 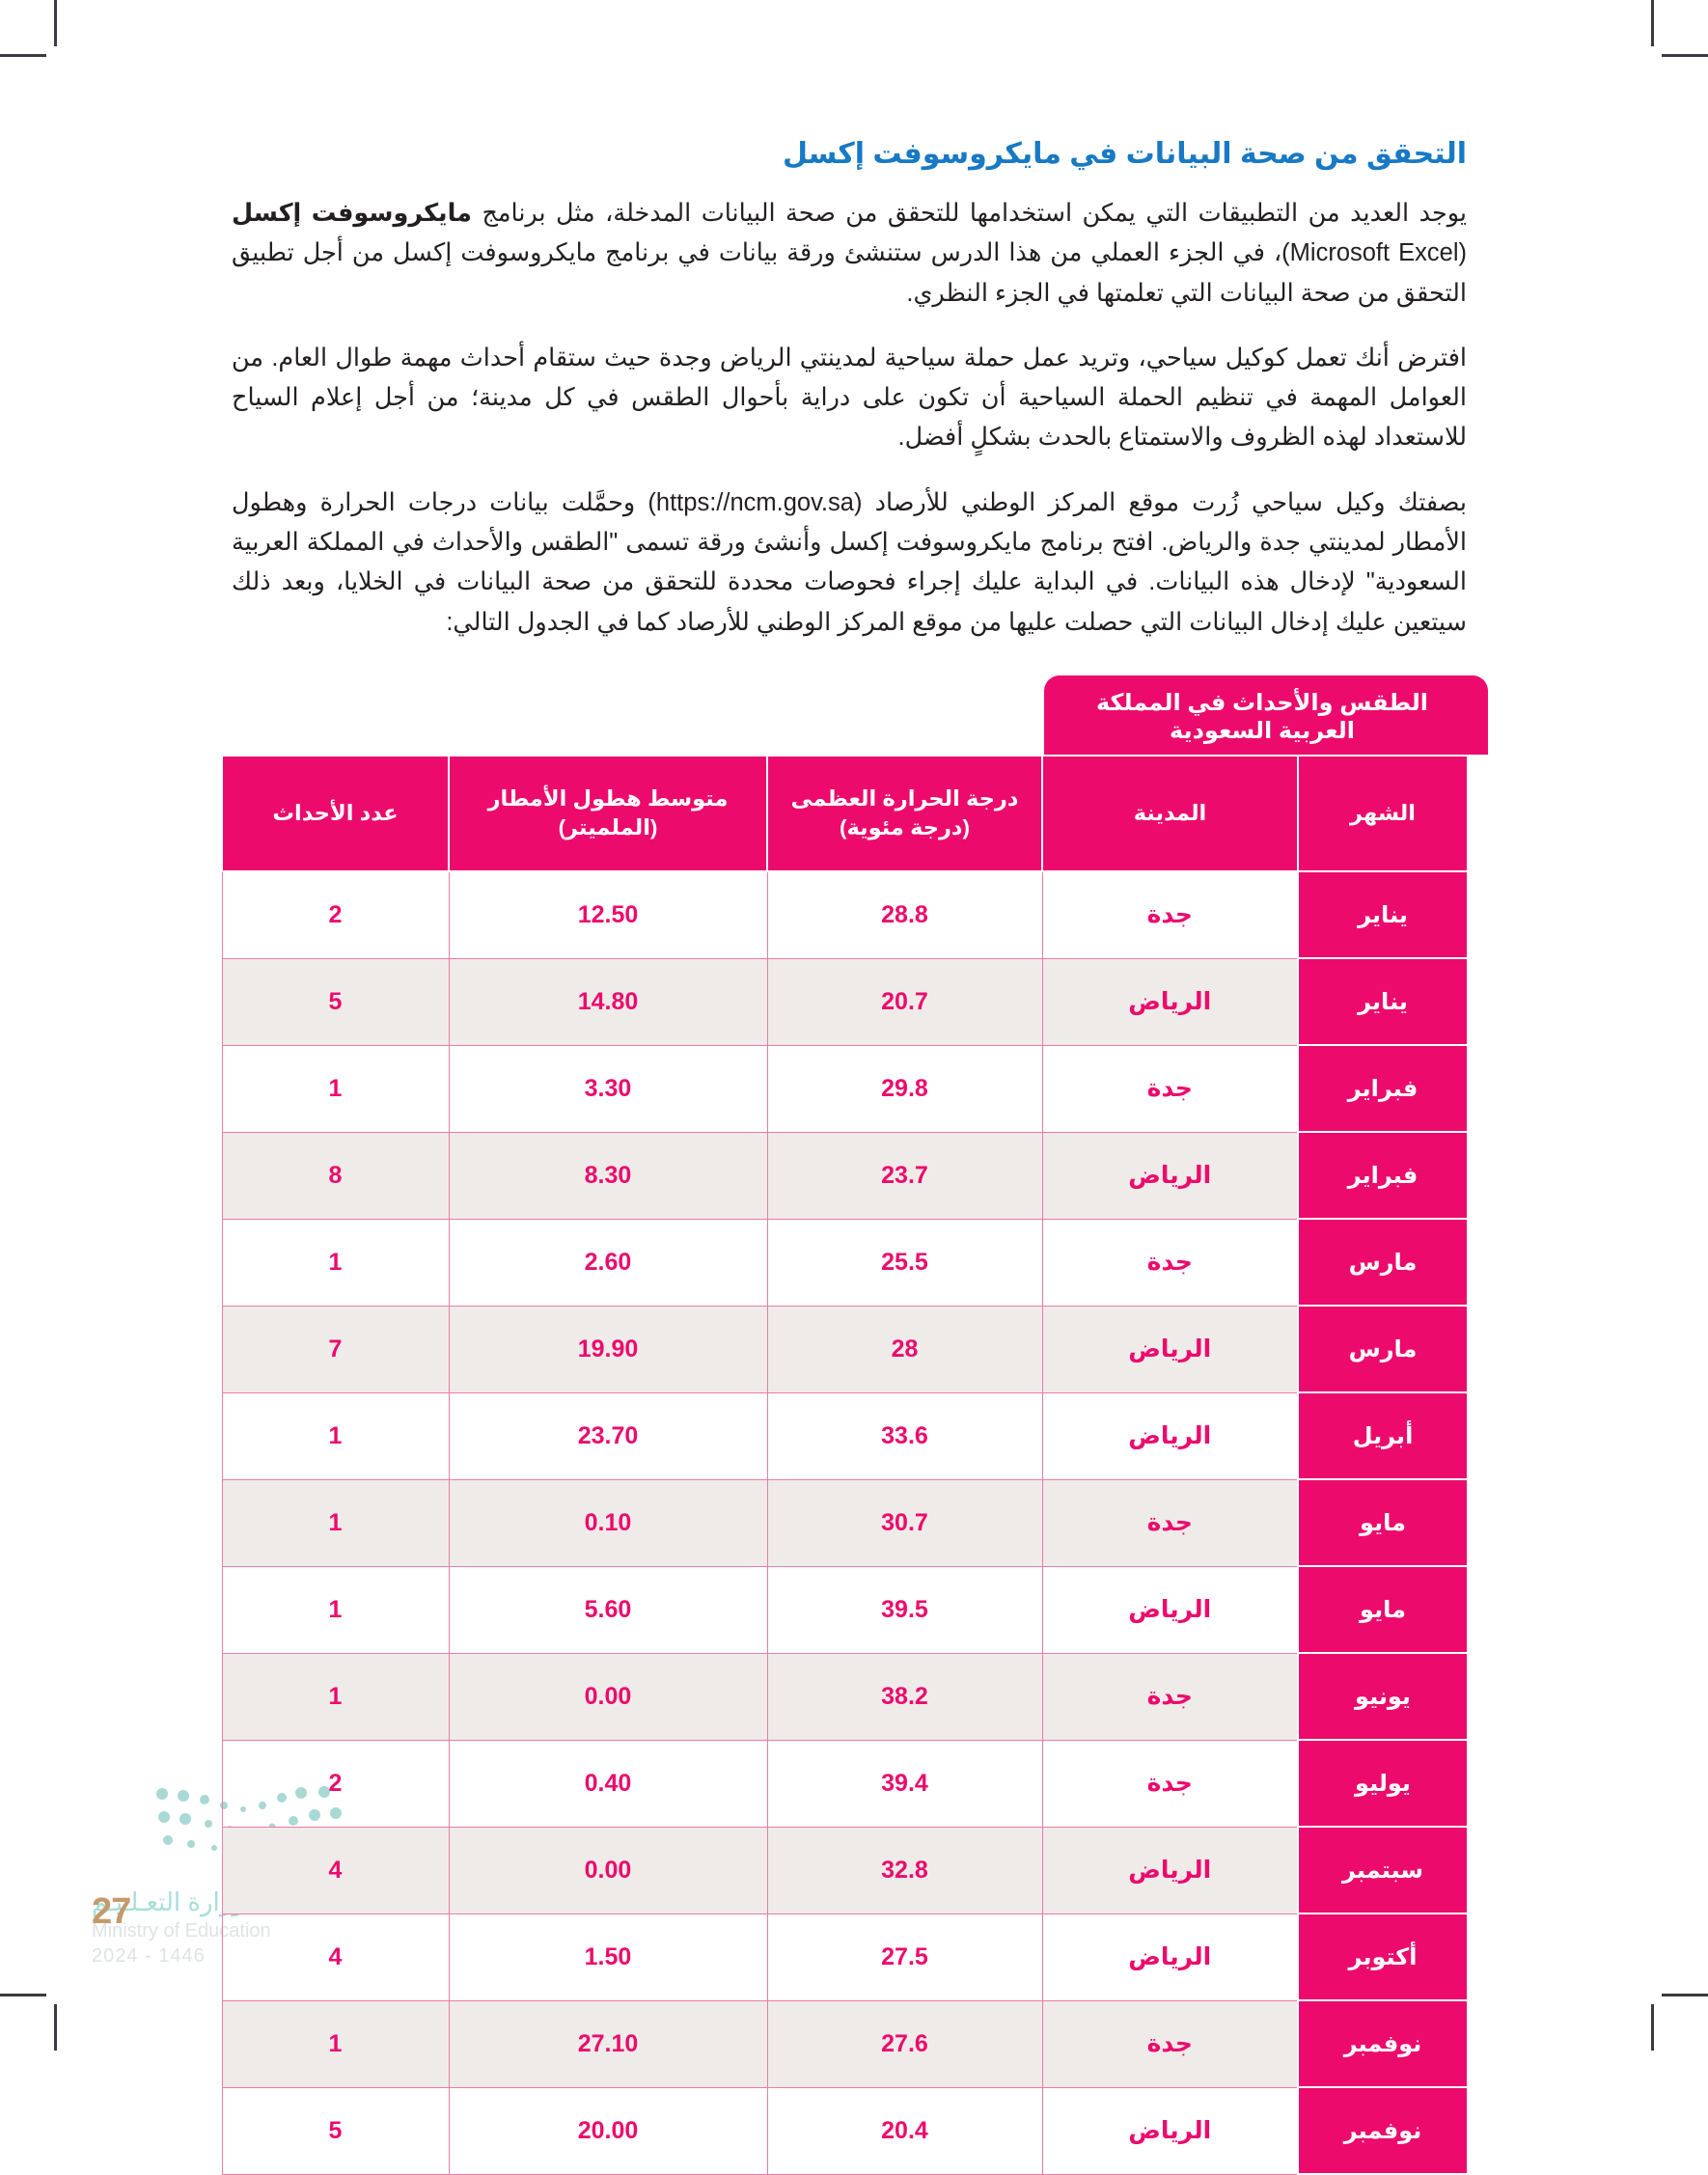 What do you see at coordinates (1382, 2131) in the screenshot?
I see `cell-month: نوفمبر` at bounding box center [1382, 2131].